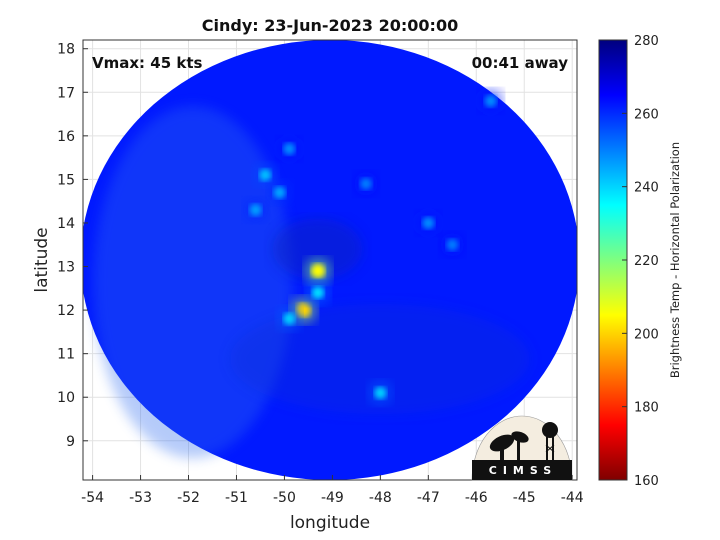 This screenshot has height=540, width=720. I want to click on colorbar-tick-label: 260, so click(646, 114).